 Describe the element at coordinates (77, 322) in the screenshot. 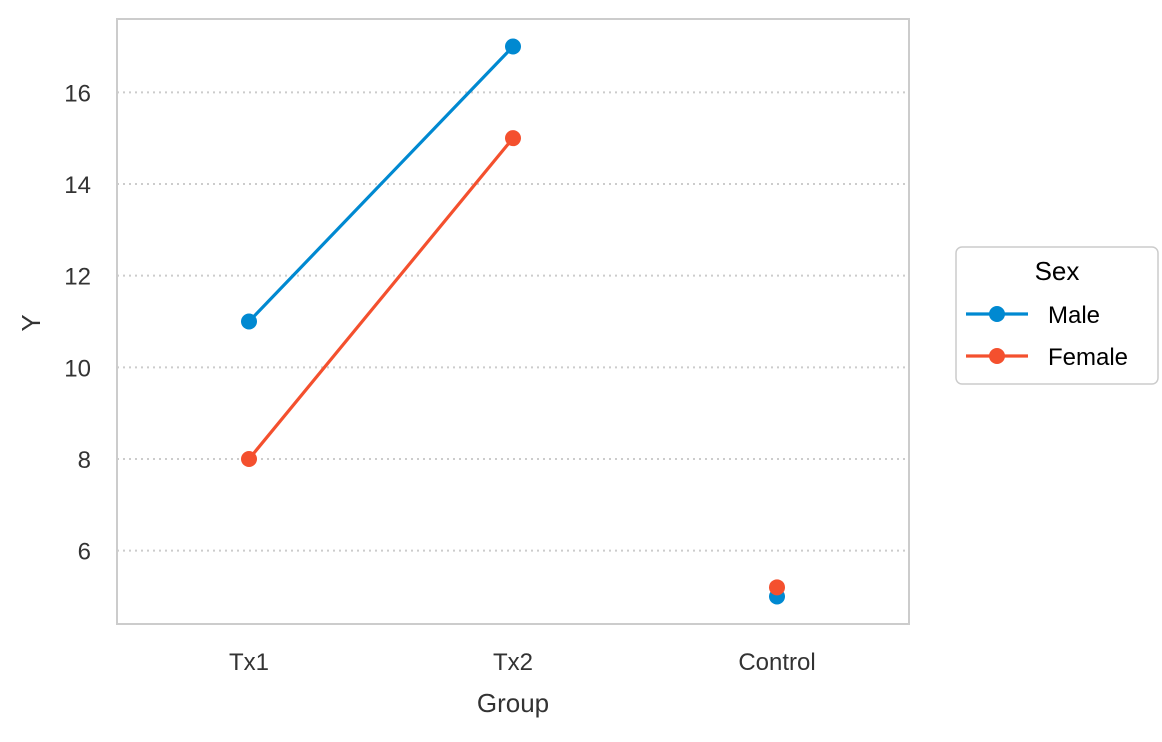

I see `y-axis-ticks: 6 8 10 12 14 16` at that location.